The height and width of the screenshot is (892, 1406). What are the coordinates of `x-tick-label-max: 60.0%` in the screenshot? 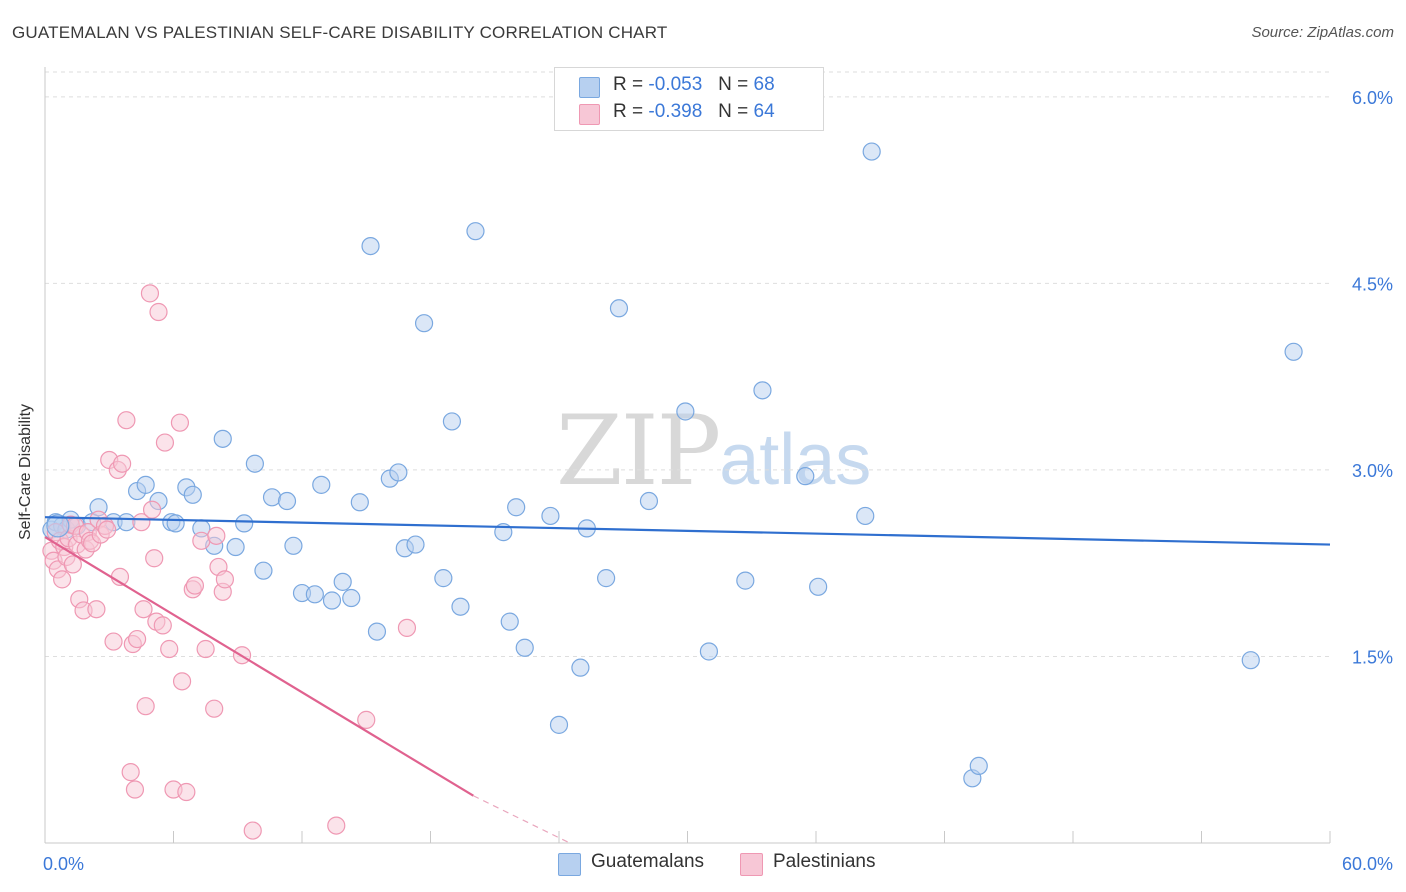 It's located at (1367, 864).